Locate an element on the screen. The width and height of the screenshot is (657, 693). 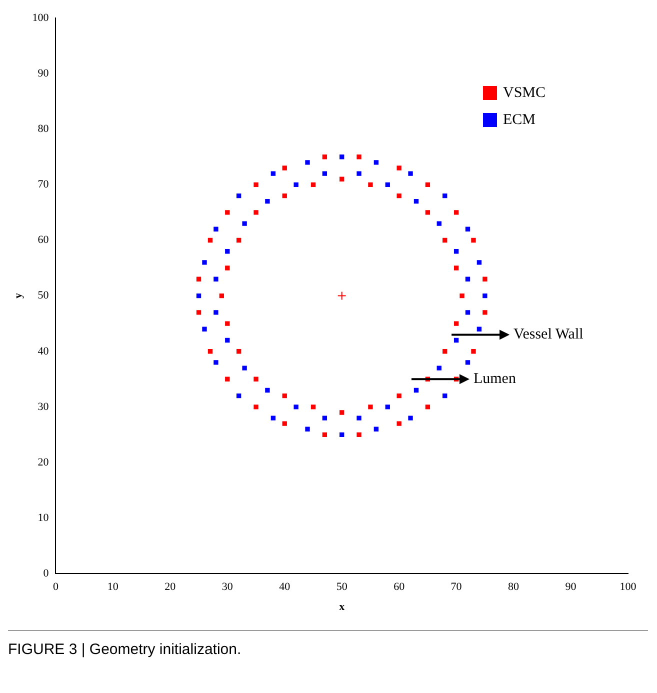
y-tick-label: 60 is located at coordinates (44, 240).